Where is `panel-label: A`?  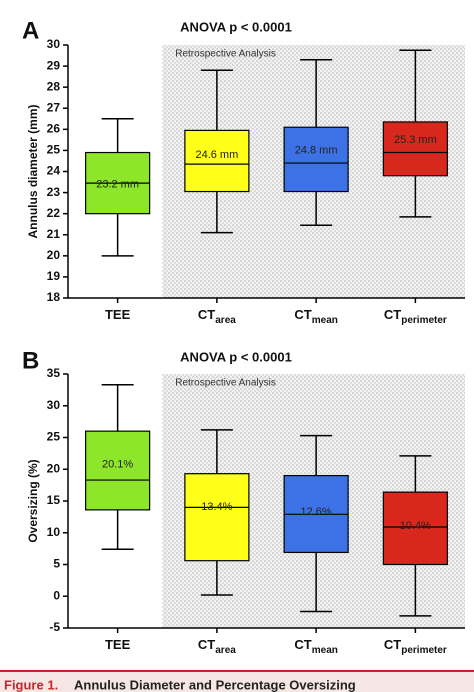 panel-label: A is located at coordinates (30, 30).